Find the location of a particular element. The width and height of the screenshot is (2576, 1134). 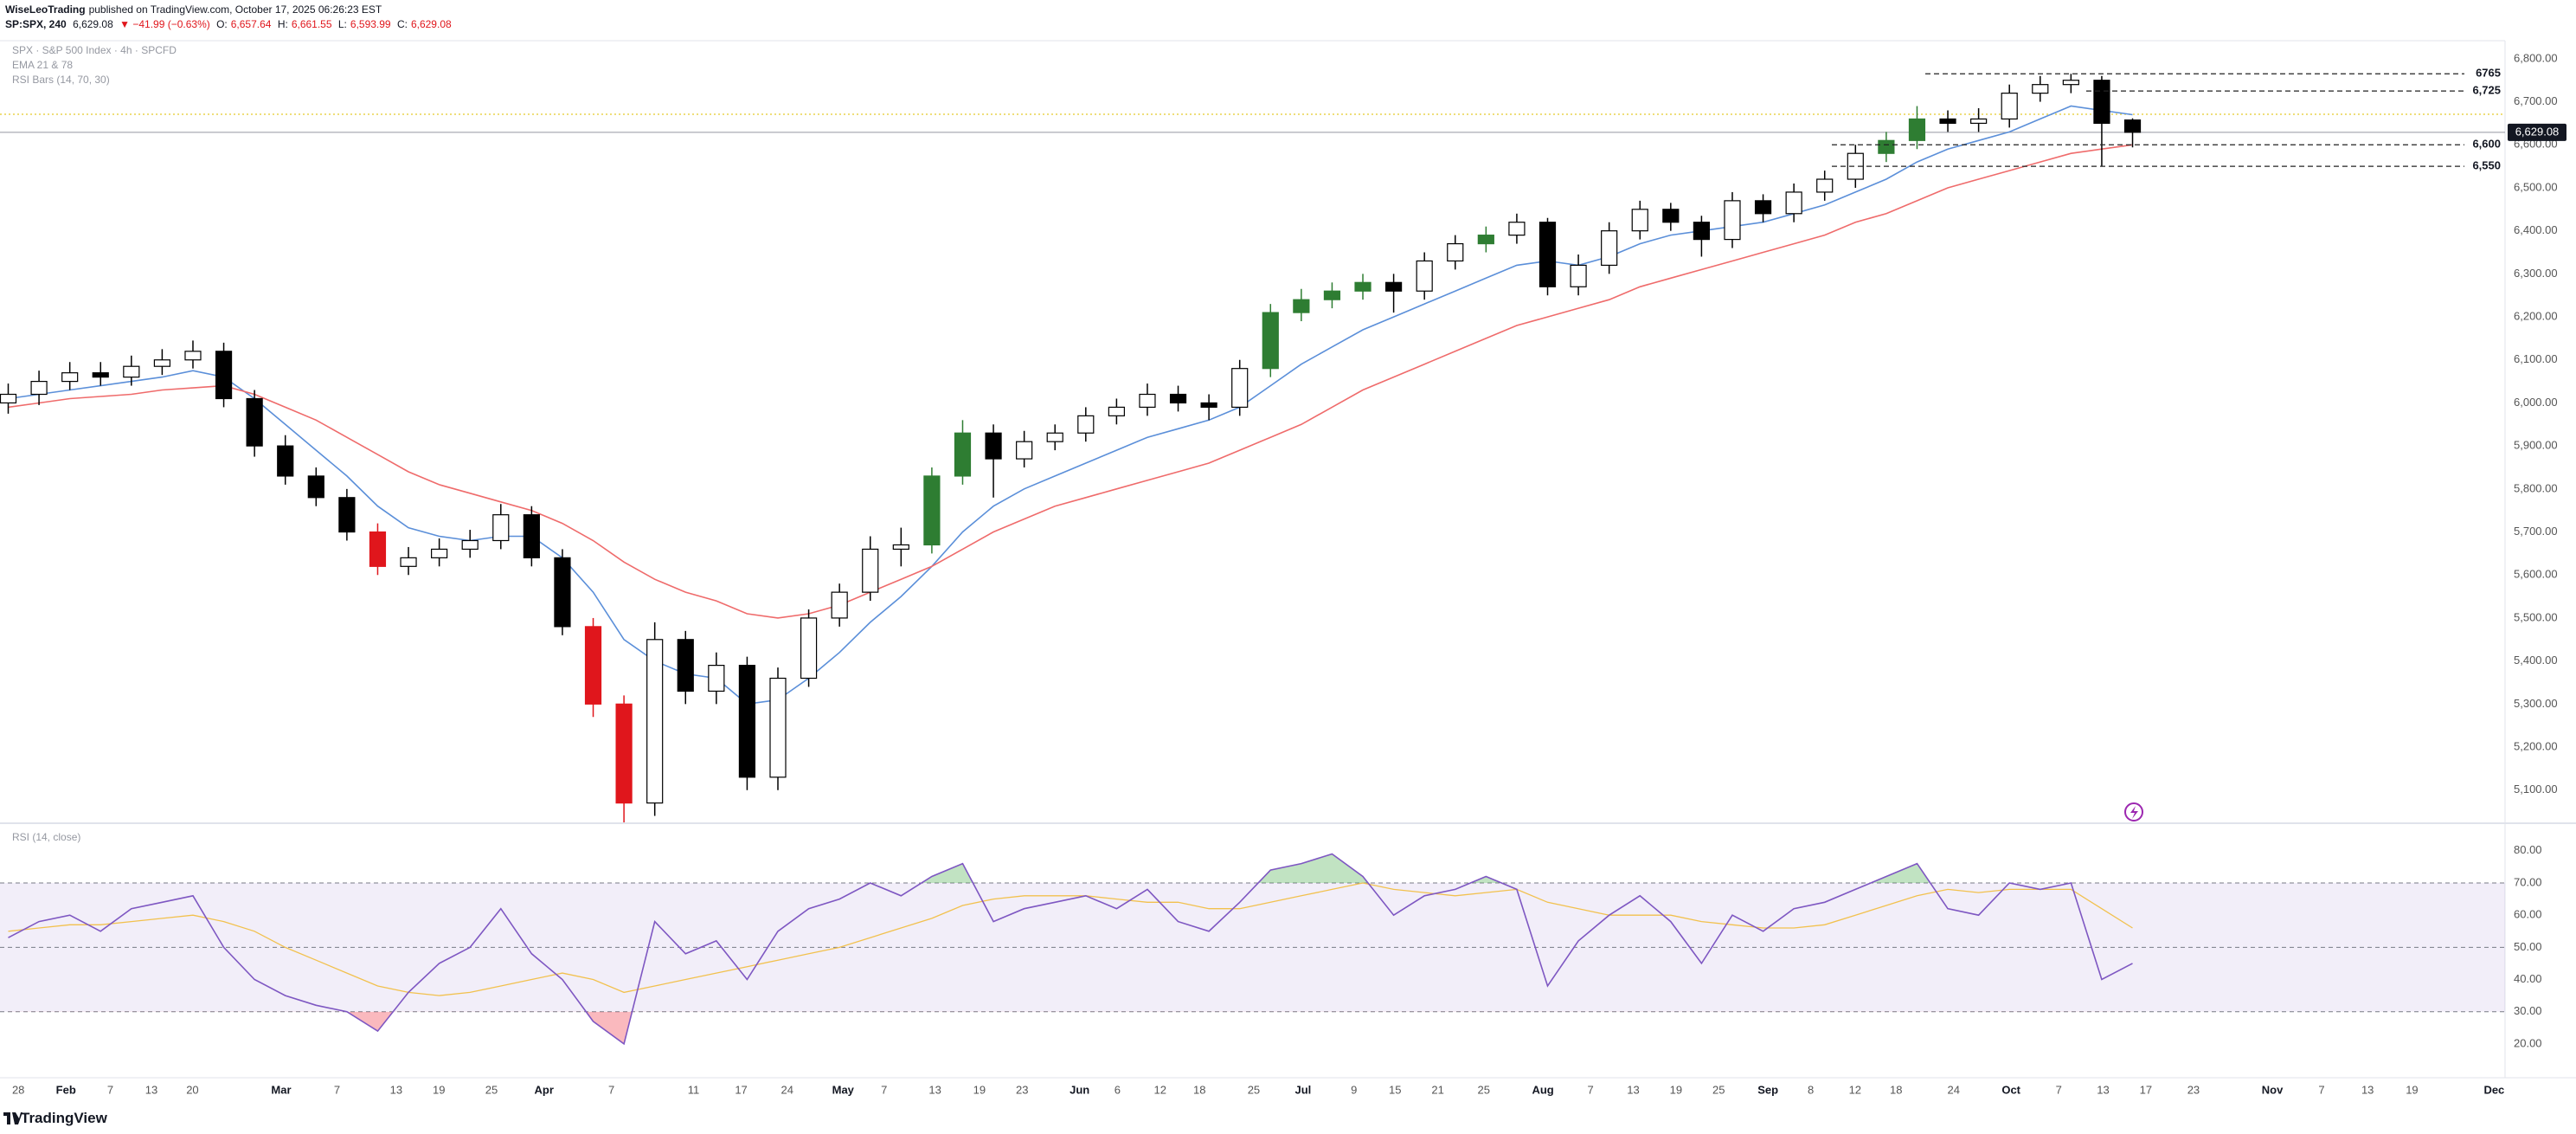

x-tick-label: Oct is located at coordinates (2011, 1089).